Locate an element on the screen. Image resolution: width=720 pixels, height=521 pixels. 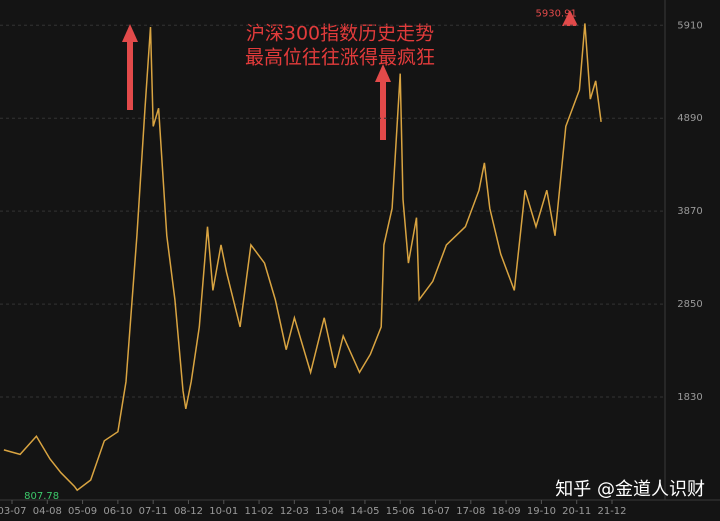
value-label: 807.78 is located at coordinates (41, 496).